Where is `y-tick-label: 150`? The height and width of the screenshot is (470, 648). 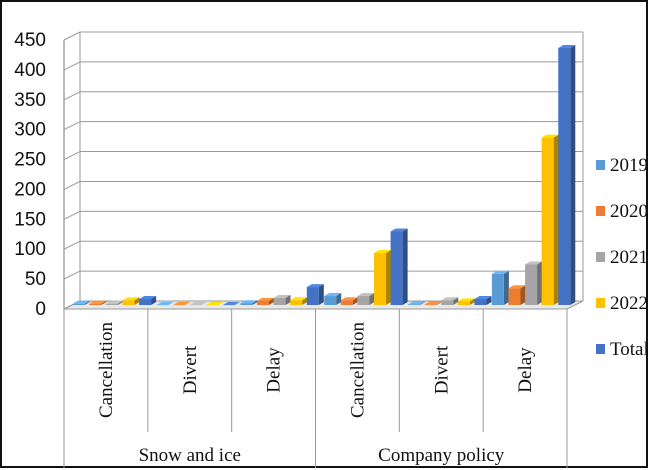
y-tick-label: 150 is located at coordinates (30, 219).